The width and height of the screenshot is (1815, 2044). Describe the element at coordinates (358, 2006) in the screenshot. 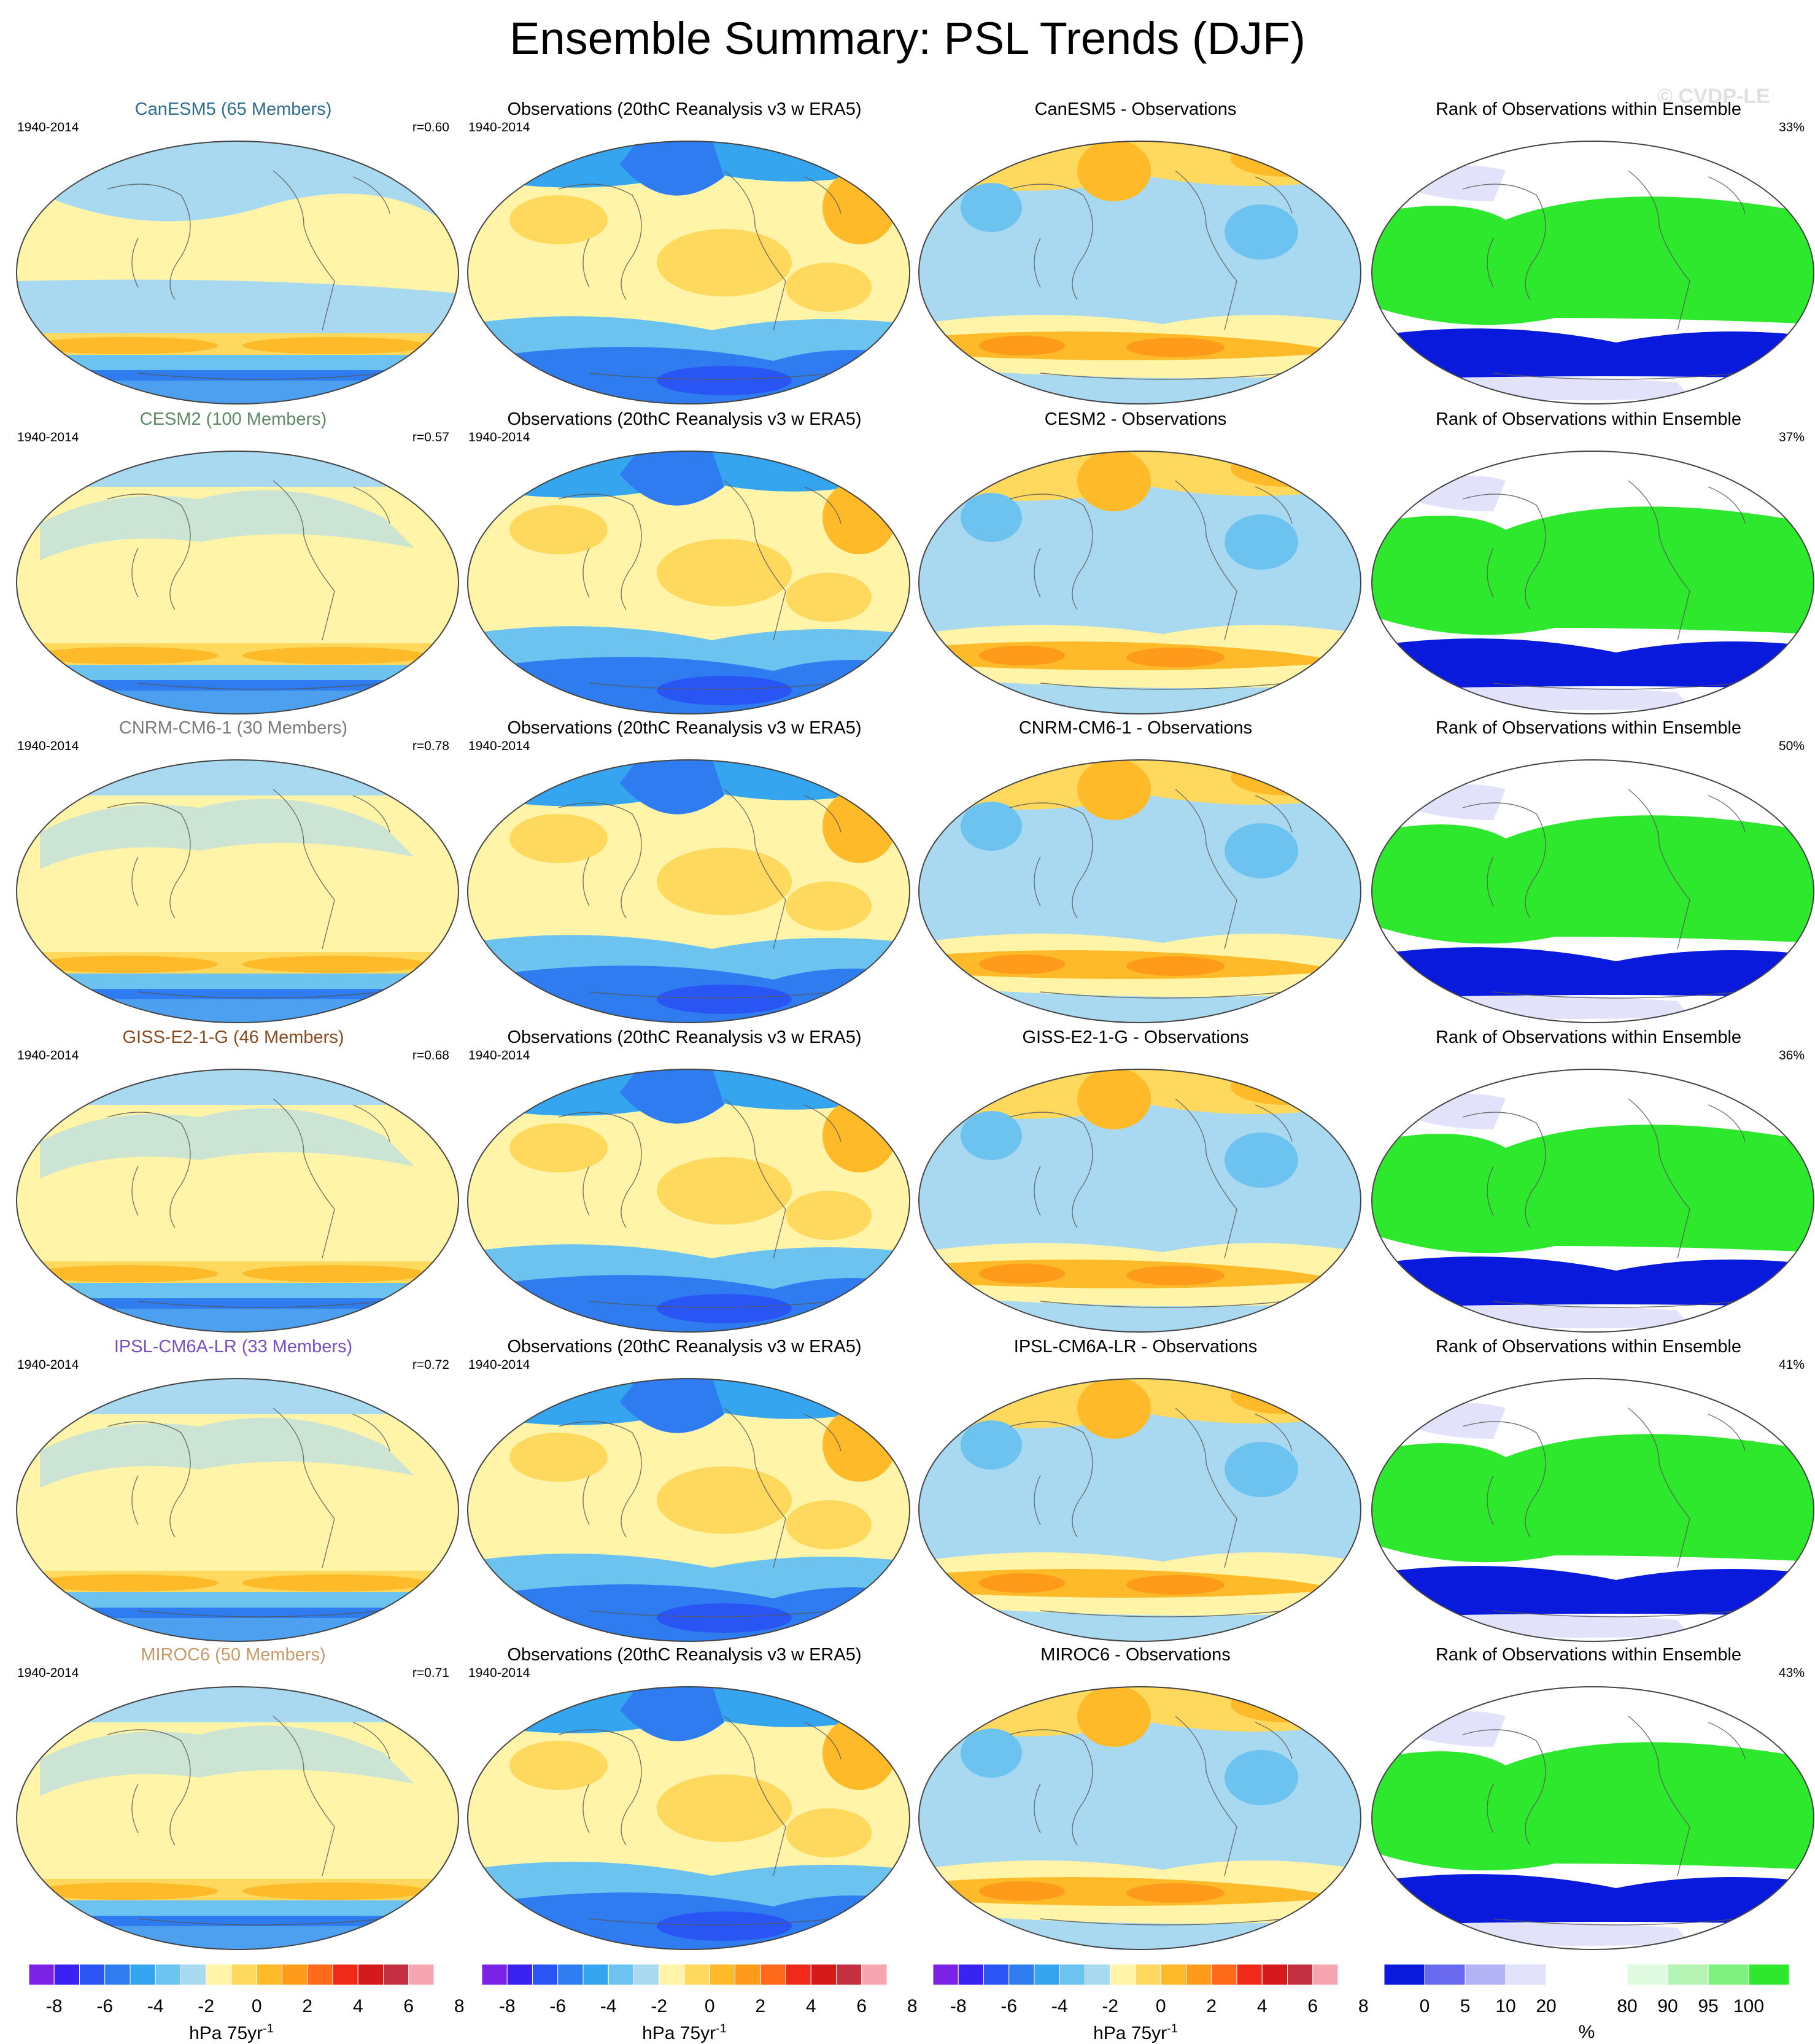

I see `colorbar-tick-label: 4` at that location.